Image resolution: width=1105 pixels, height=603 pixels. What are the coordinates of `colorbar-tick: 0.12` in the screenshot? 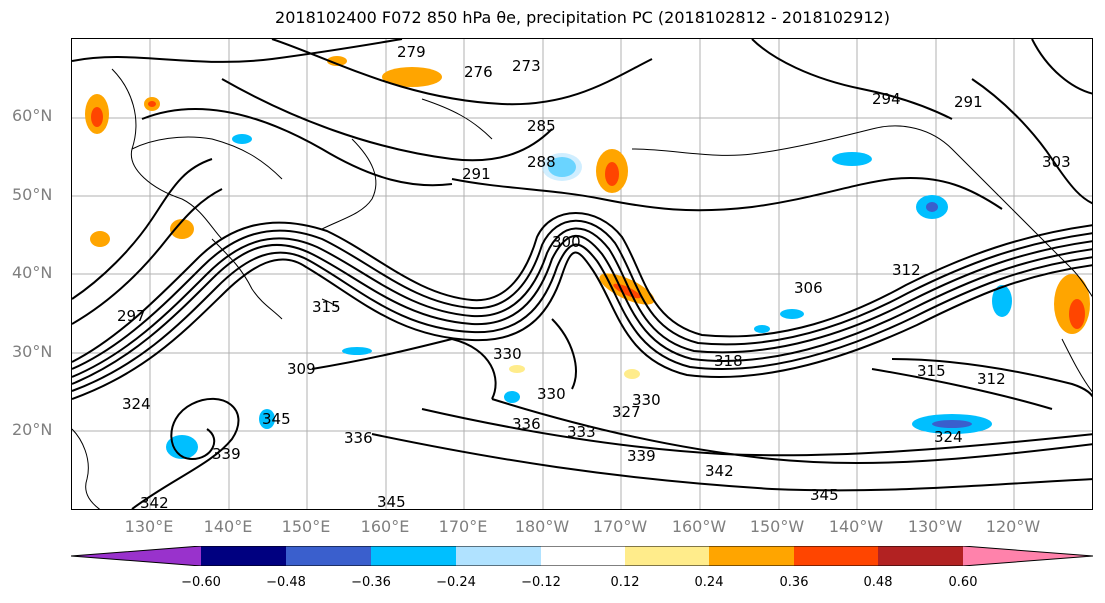 It's located at (625, 582).